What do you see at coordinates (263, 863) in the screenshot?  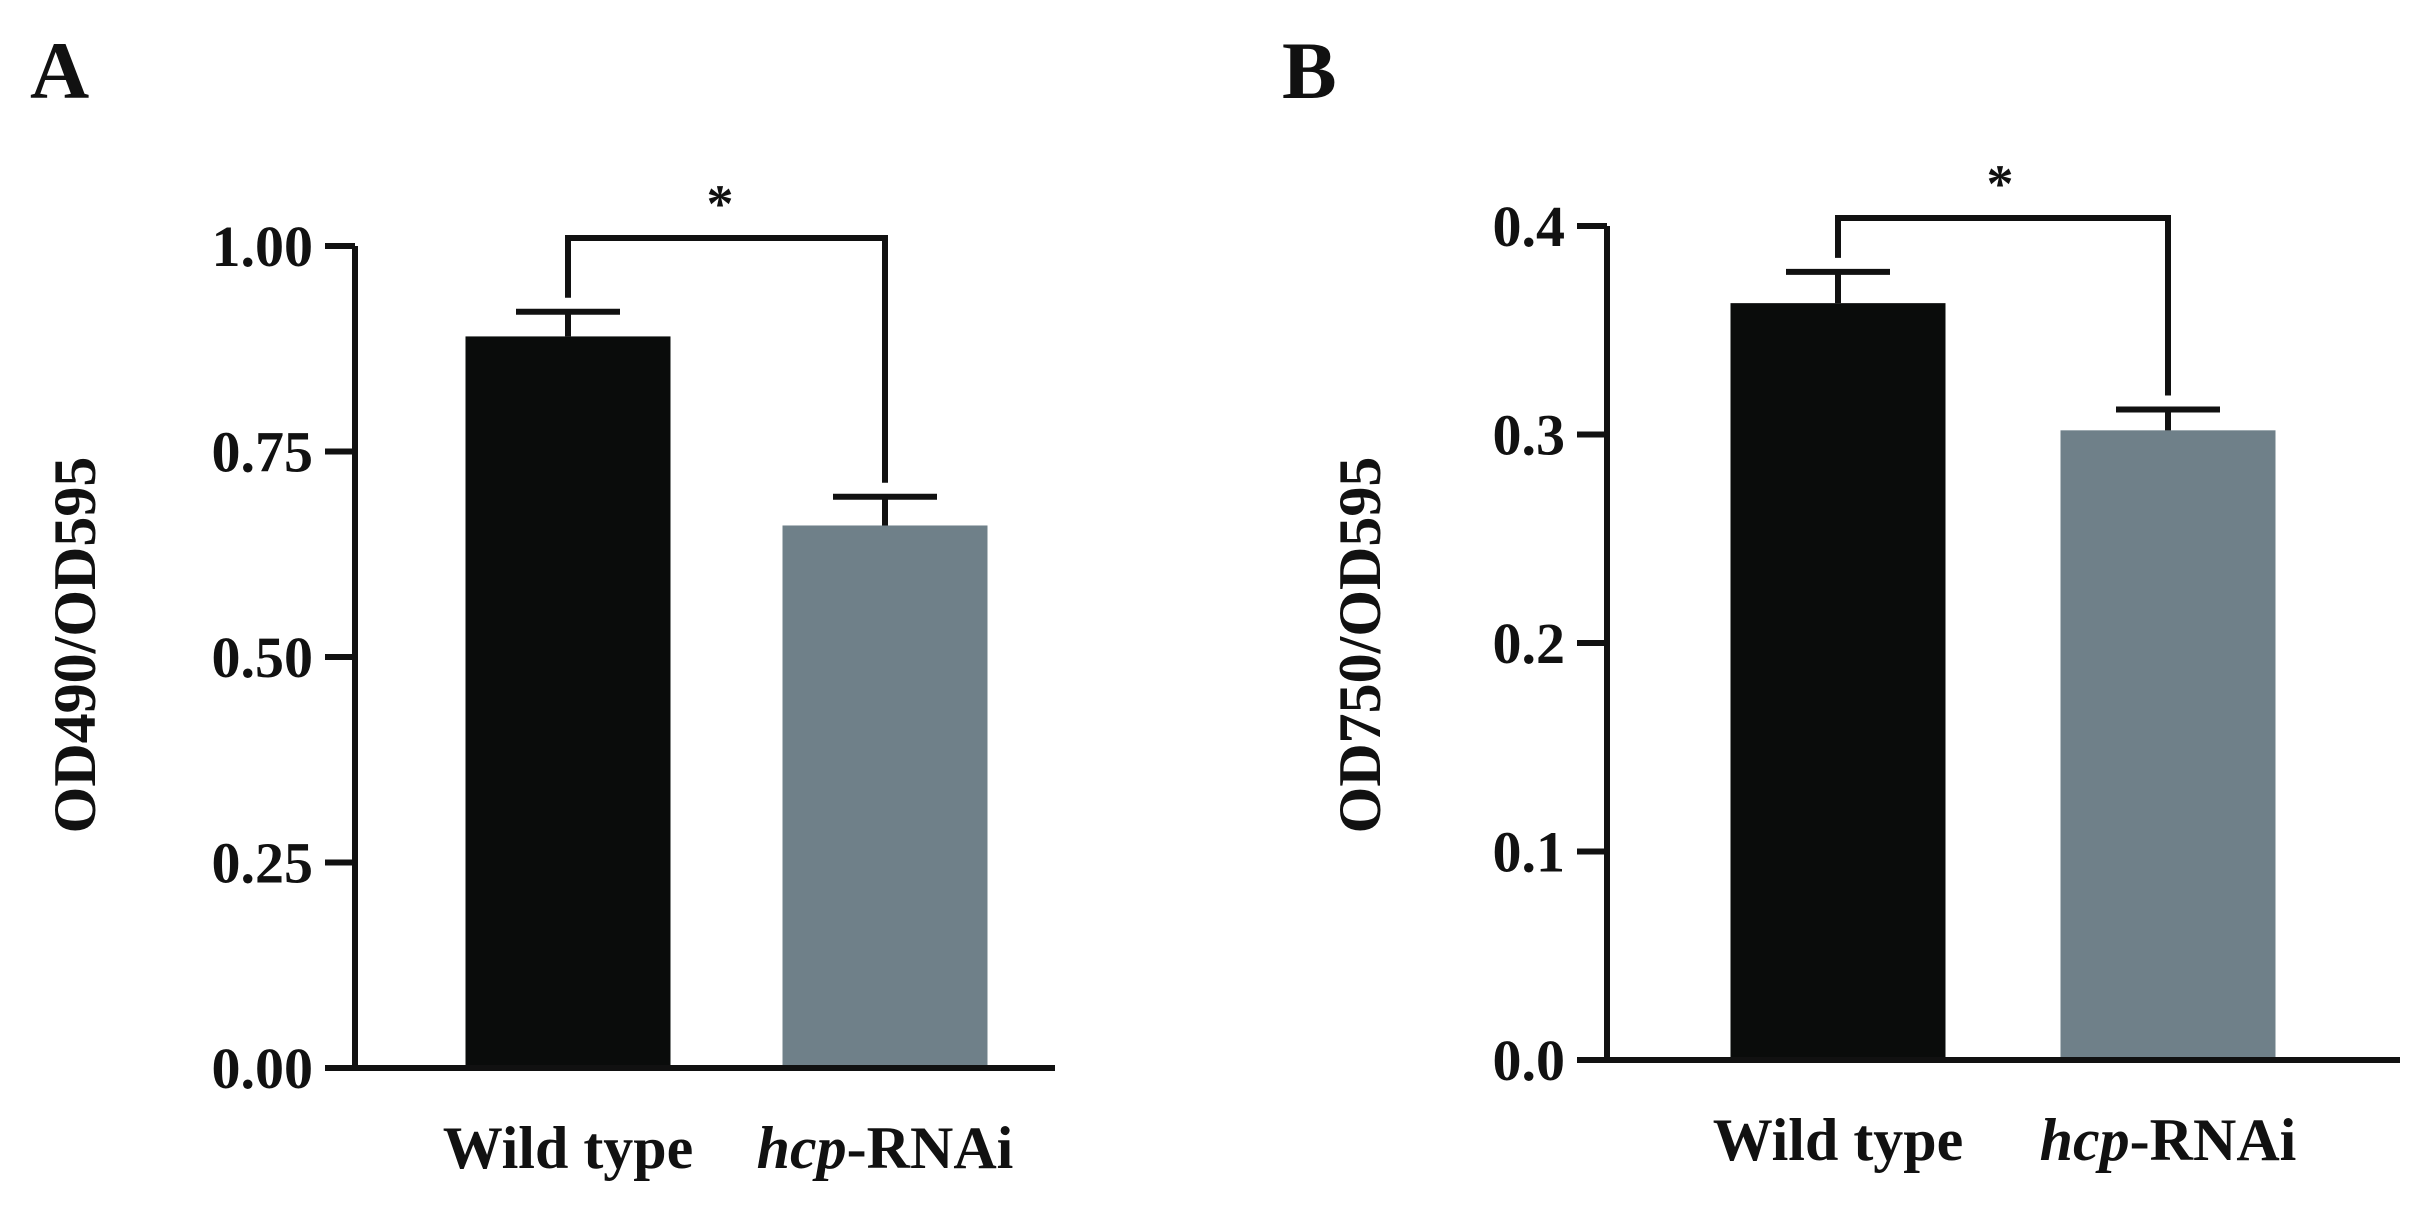 I see `y-tick-label: 0.25` at bounding box center [263, 863].